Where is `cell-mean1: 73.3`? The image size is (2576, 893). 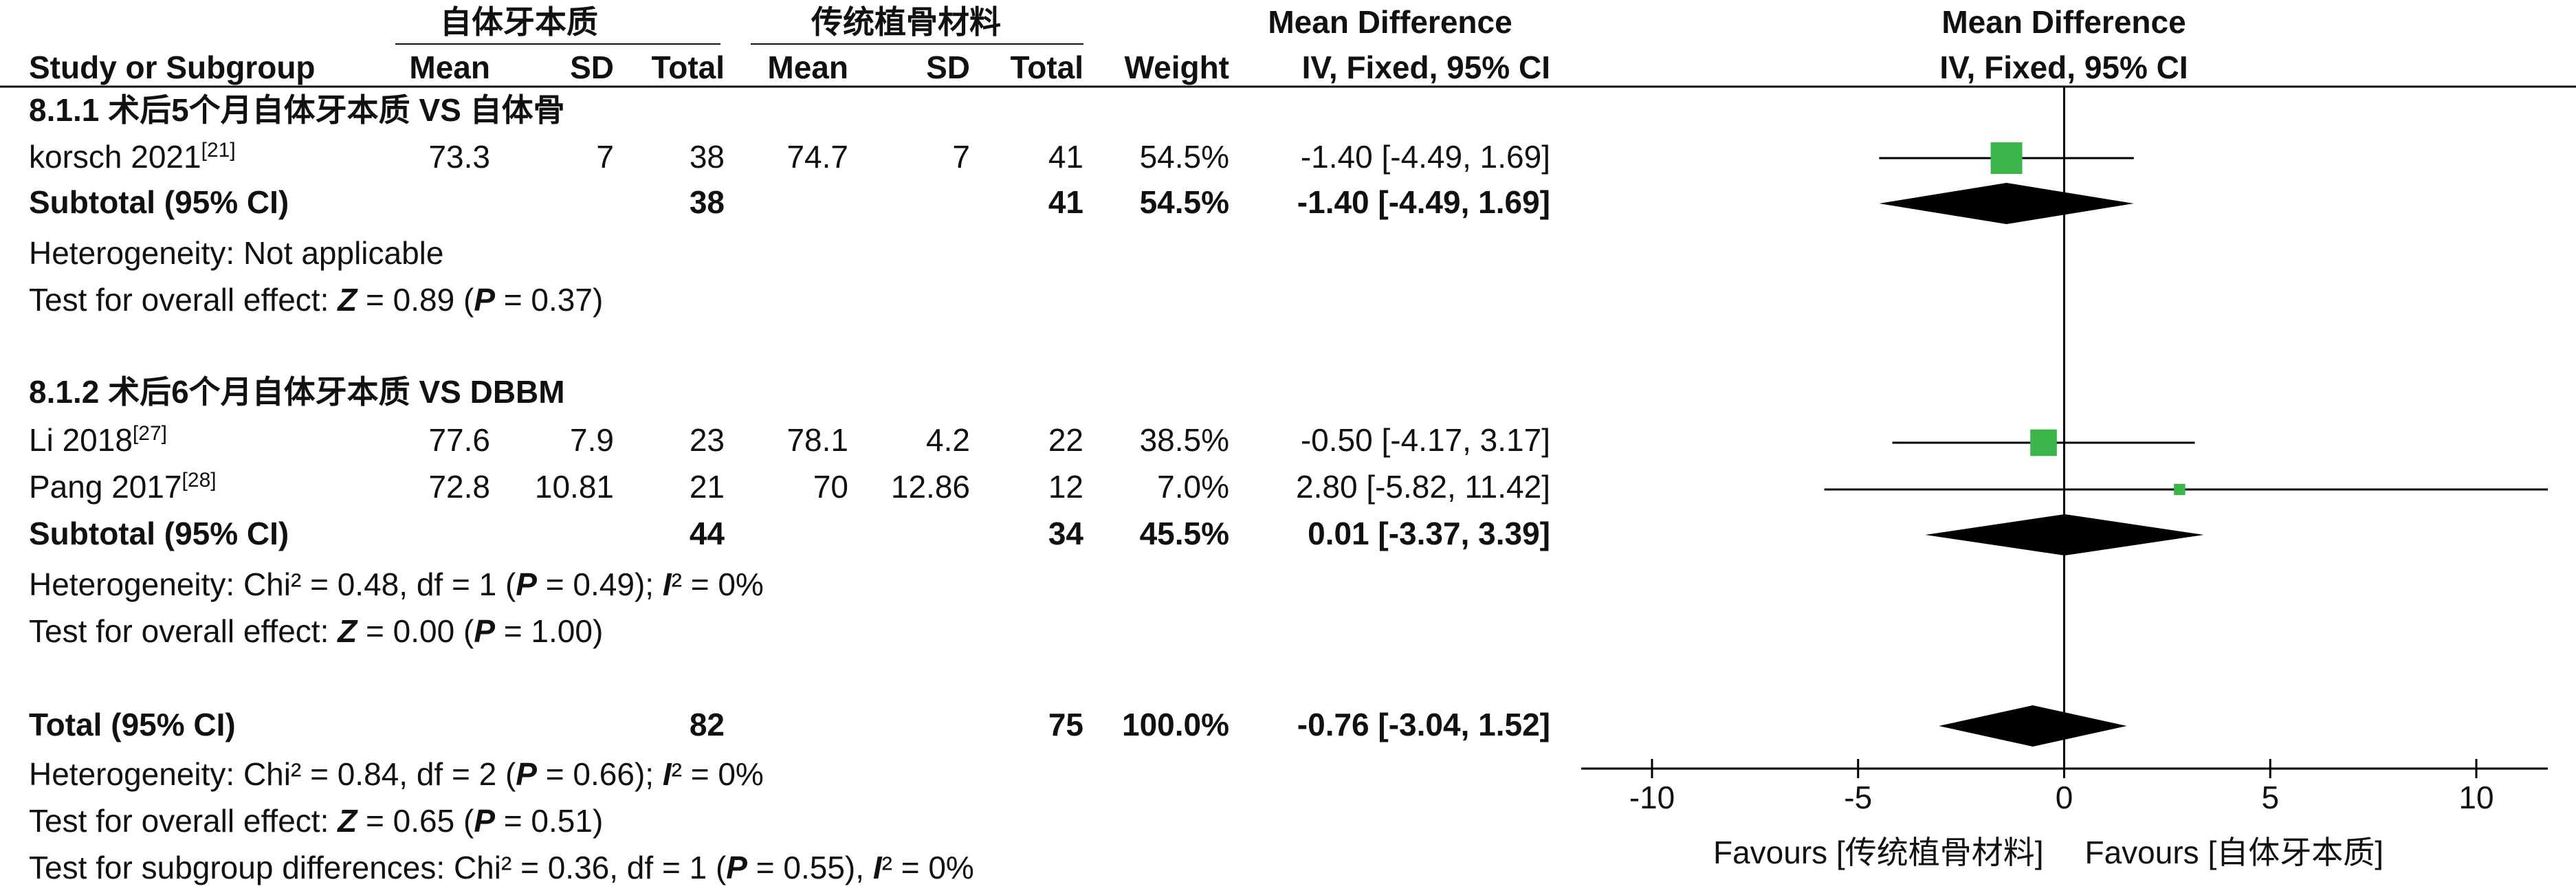
cell-mean1: 73.3 is located at coordinates (459, 157).